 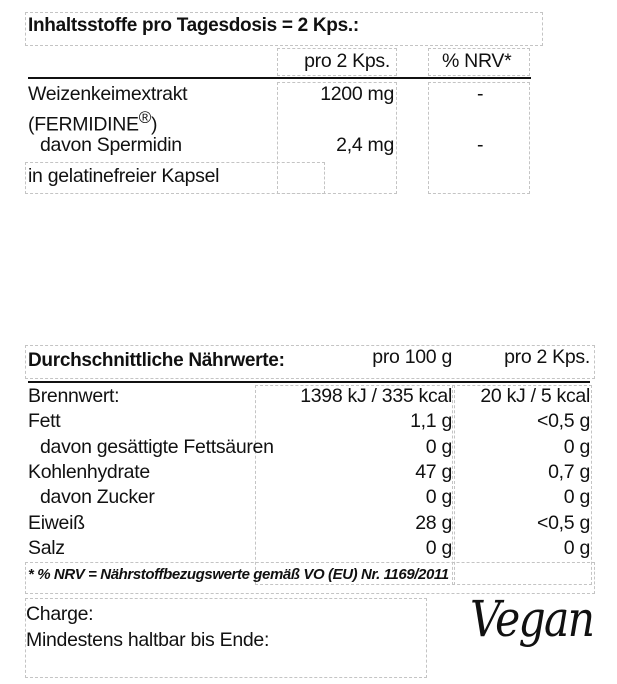 I want to click on ingredient-brand: (FERMIDINE®), so click(x=92, y=121).